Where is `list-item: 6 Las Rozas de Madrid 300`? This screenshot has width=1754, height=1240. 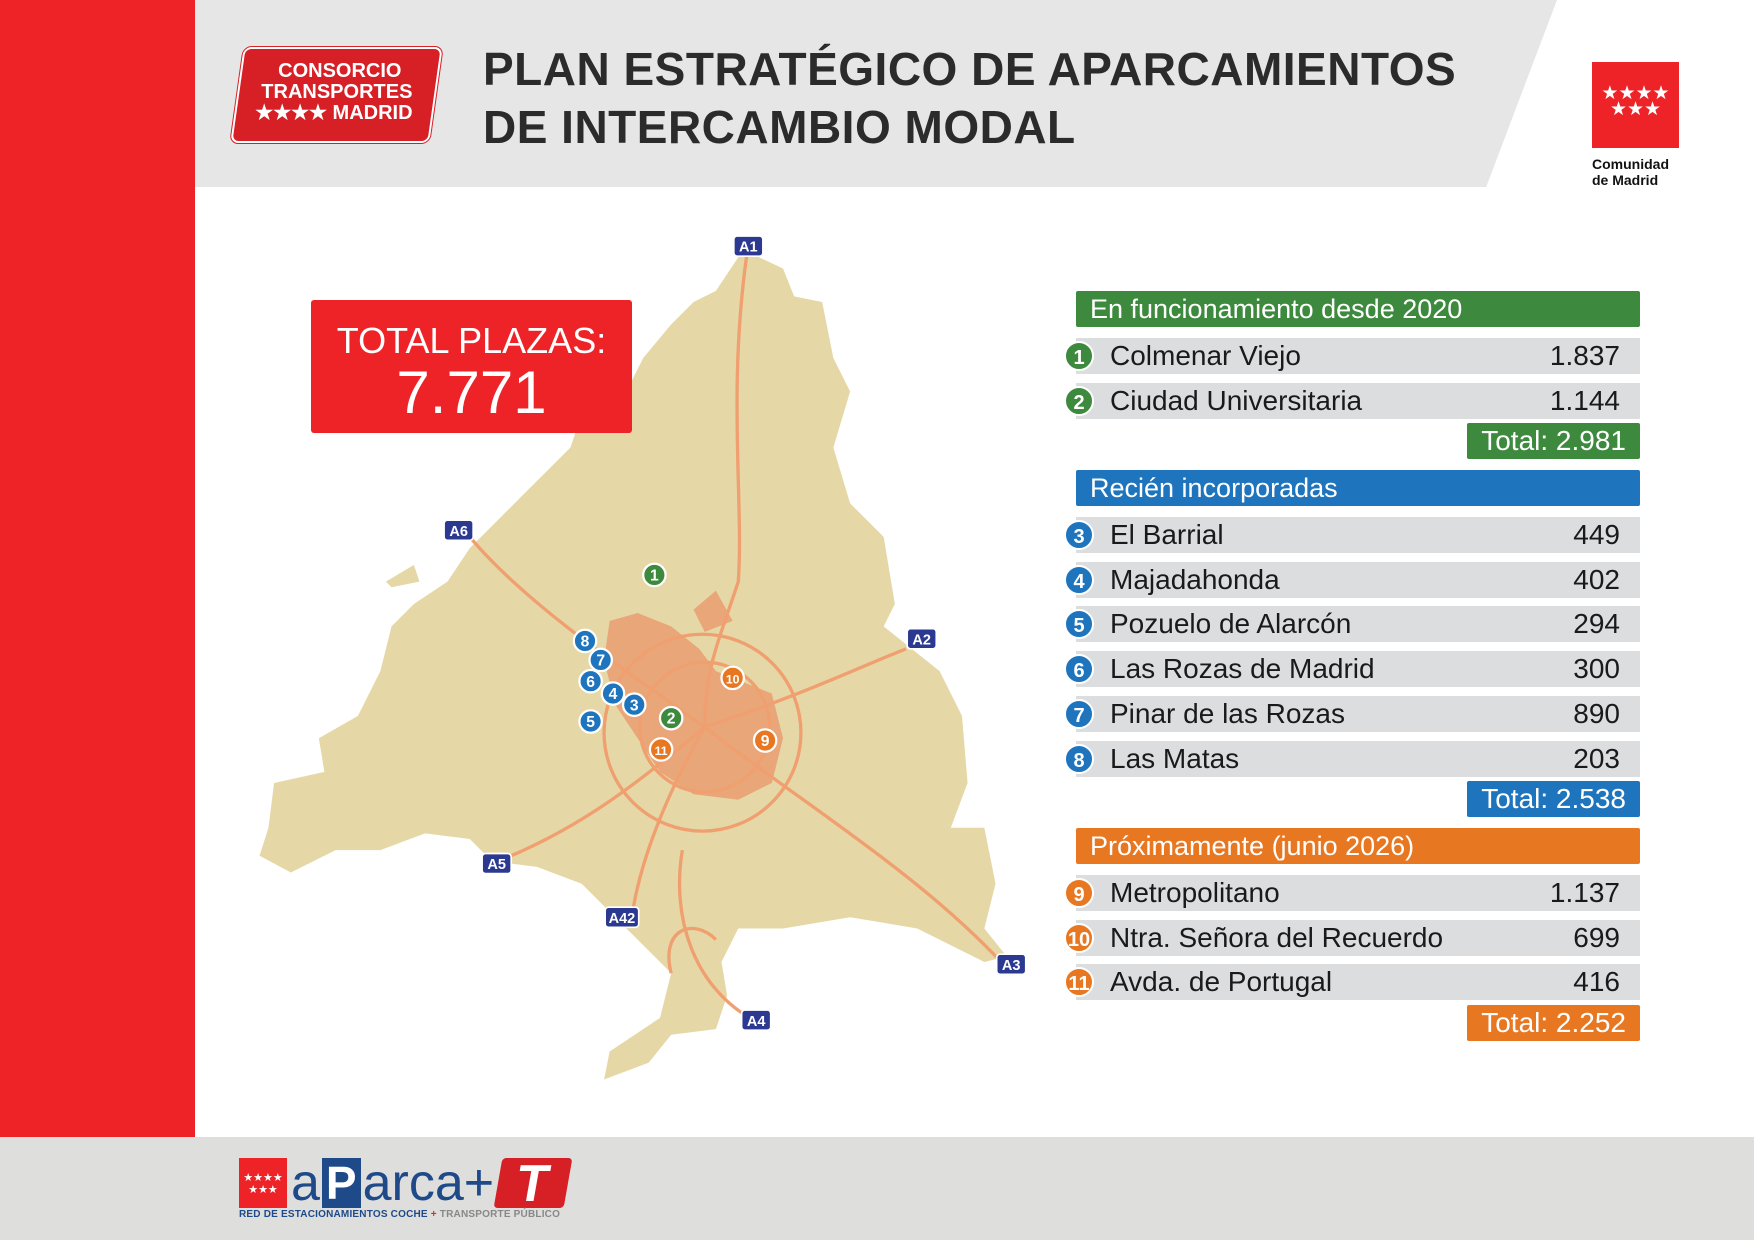
list-item: 6 Las Rozas de Madrid 300 is located at coordinates (1352, 669).